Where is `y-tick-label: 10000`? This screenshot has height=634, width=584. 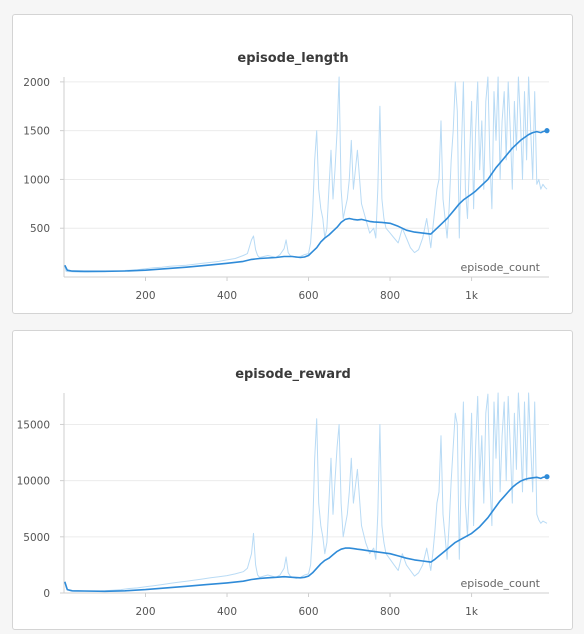
y-tick-label: 10000 is located at coordinates (33, 482).